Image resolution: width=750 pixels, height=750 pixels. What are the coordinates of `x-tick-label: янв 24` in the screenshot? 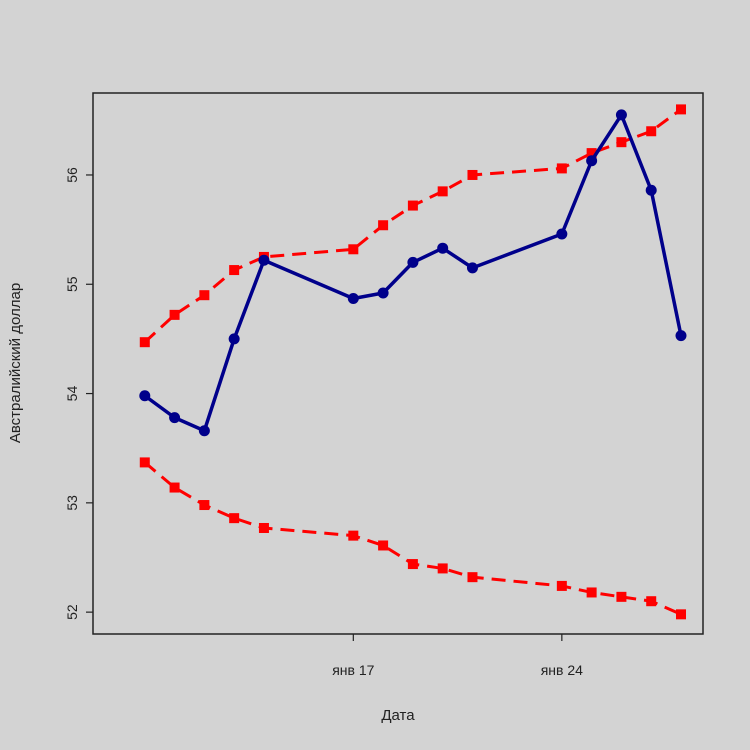 It's located at (562, 670).